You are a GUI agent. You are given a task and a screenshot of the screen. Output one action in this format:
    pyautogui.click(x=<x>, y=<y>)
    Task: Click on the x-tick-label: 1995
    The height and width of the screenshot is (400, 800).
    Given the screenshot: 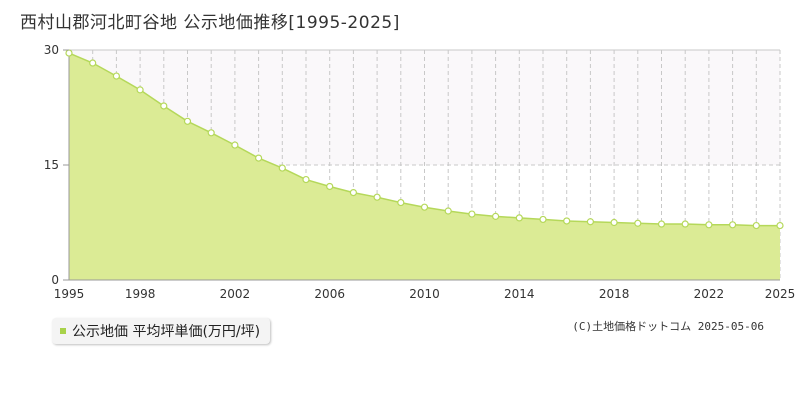 What is the action you would take?
    pyautogui.click(x=69, y=293)
    